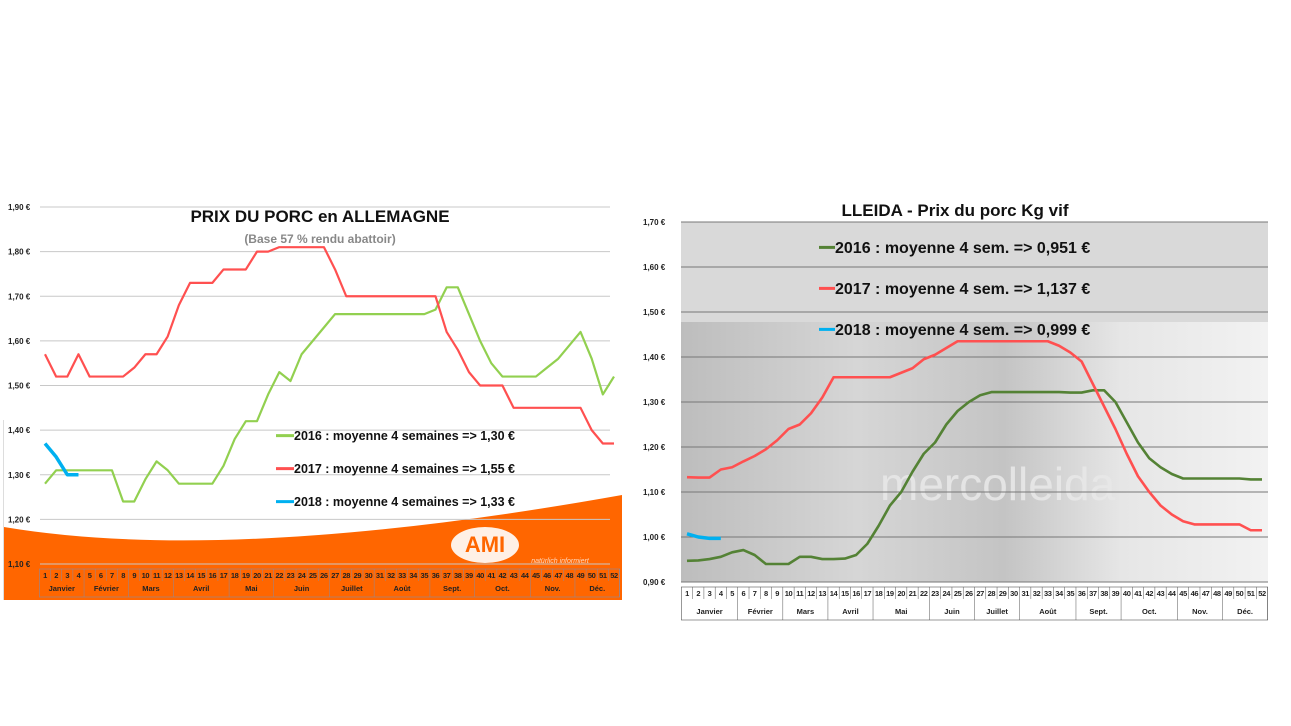  What do you see at coordinates (1245, 611) in the screenshot?
I see `month-label: Déc.` at bounding box center [1245, 611].